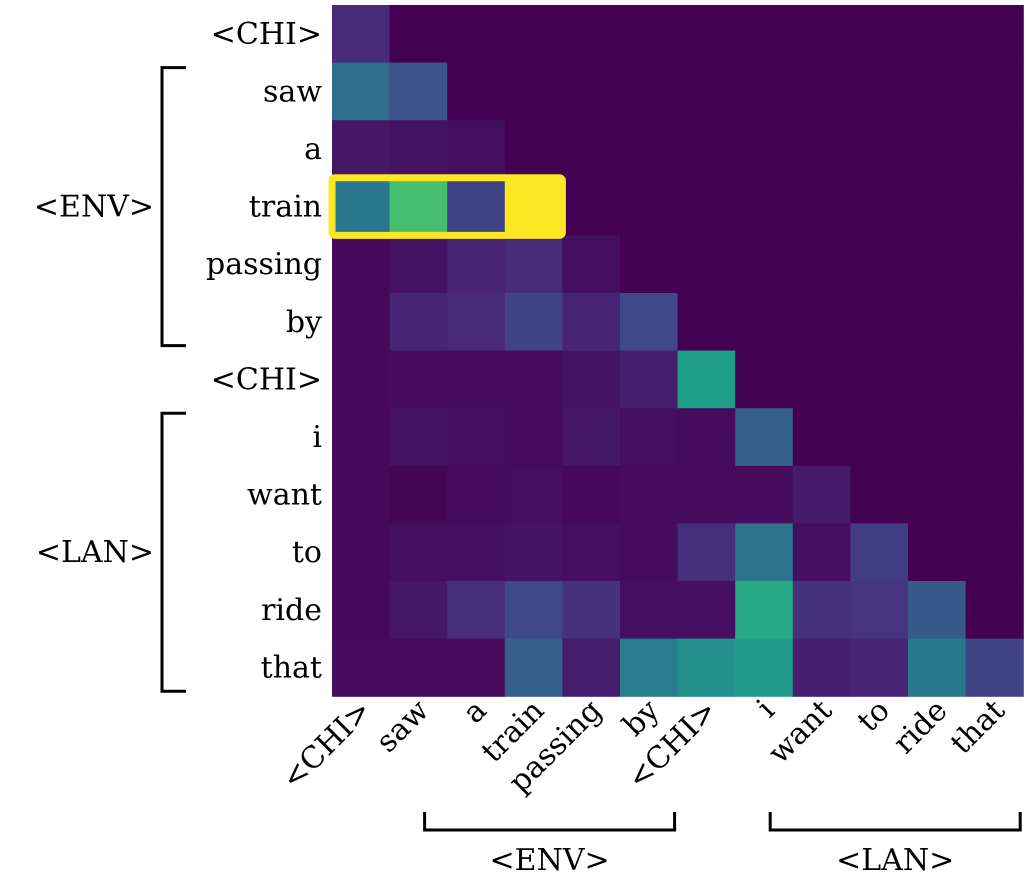 The height and width of the screenshot is (884, 1026). What do you see at coordinates (649, 206) in the screenshot?
I see `heatmap-cell-r3-c5` at bounding box center [649, 206].